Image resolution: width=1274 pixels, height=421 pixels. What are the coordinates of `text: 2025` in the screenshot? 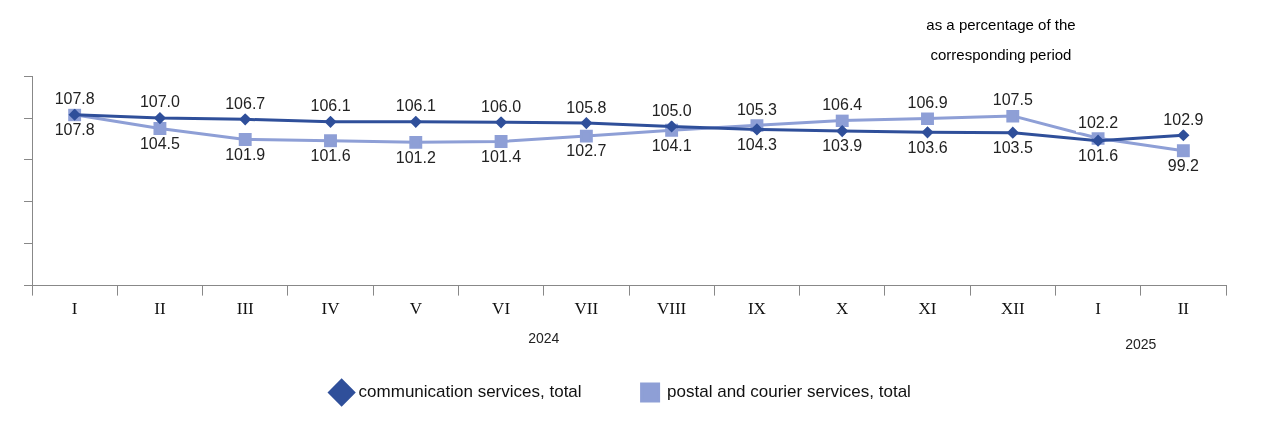 It's located at (1141, 343).